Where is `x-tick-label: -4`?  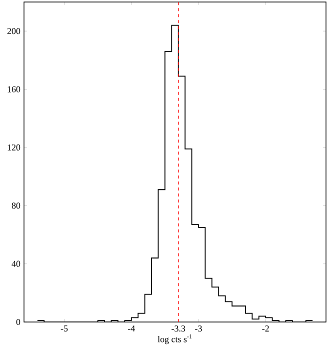 x-tick-label: -4 is located at coordinates (131, 329).